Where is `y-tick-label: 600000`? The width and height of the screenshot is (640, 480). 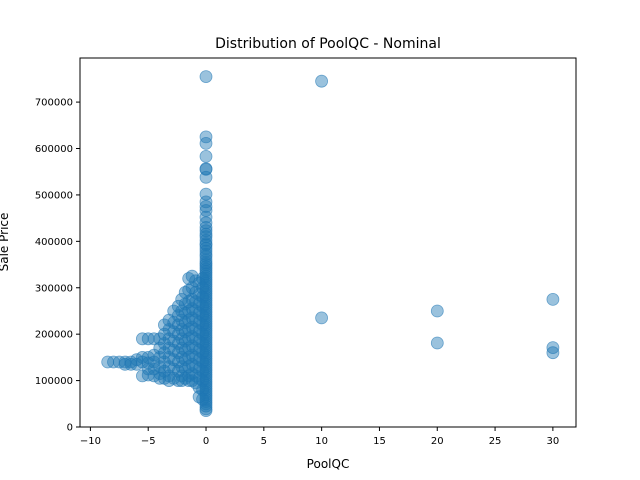
y-tick-label: 600000 is located at coordinates (54, 149).